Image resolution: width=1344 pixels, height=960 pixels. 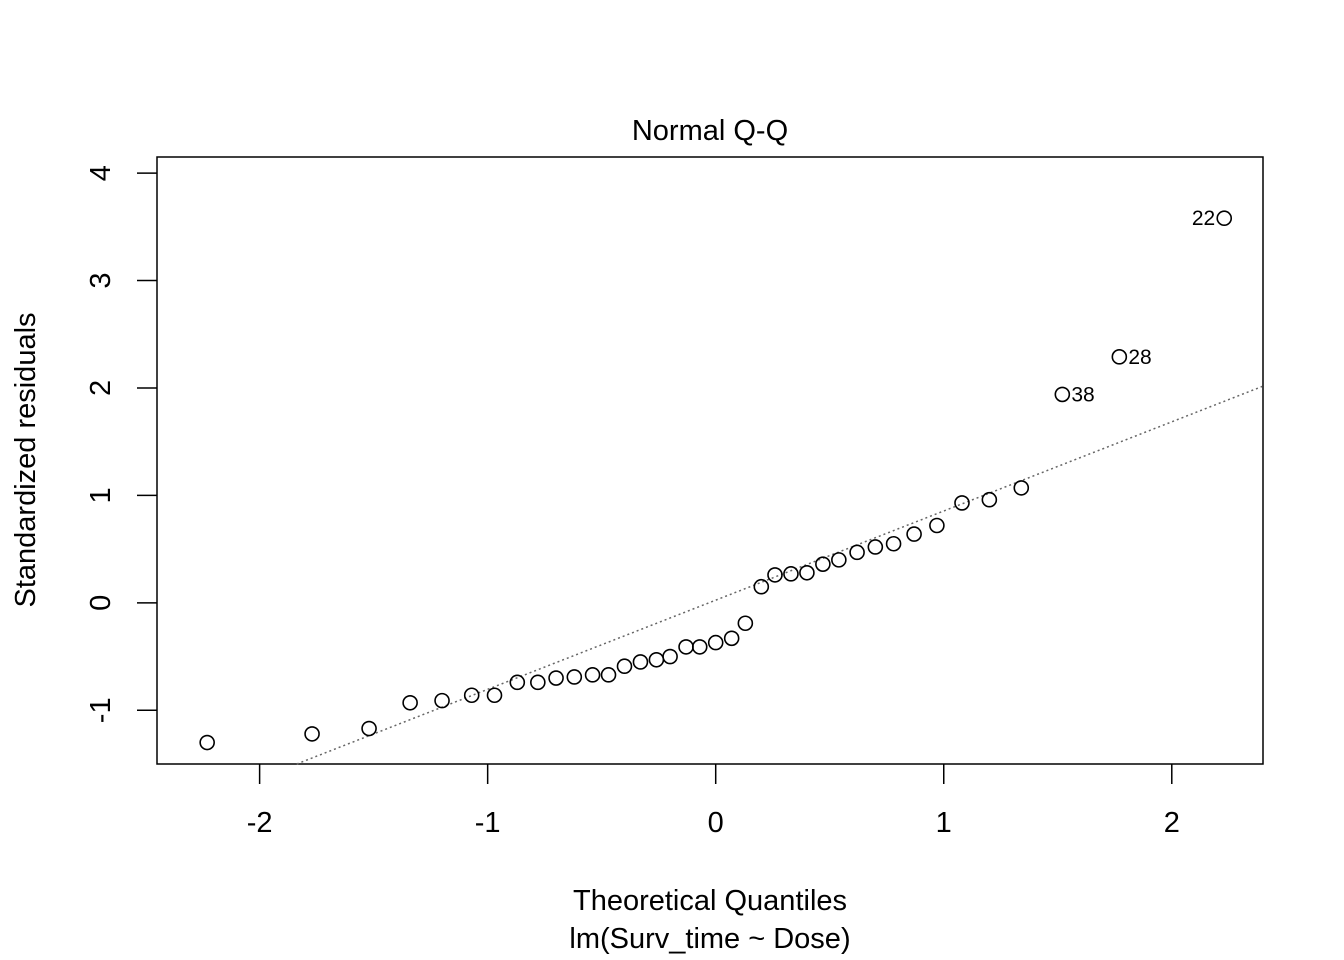 What do you see at coordinates (1203, 218) in the screenshot?
I see `point-label: 22` at bounding box center [1203, 218].